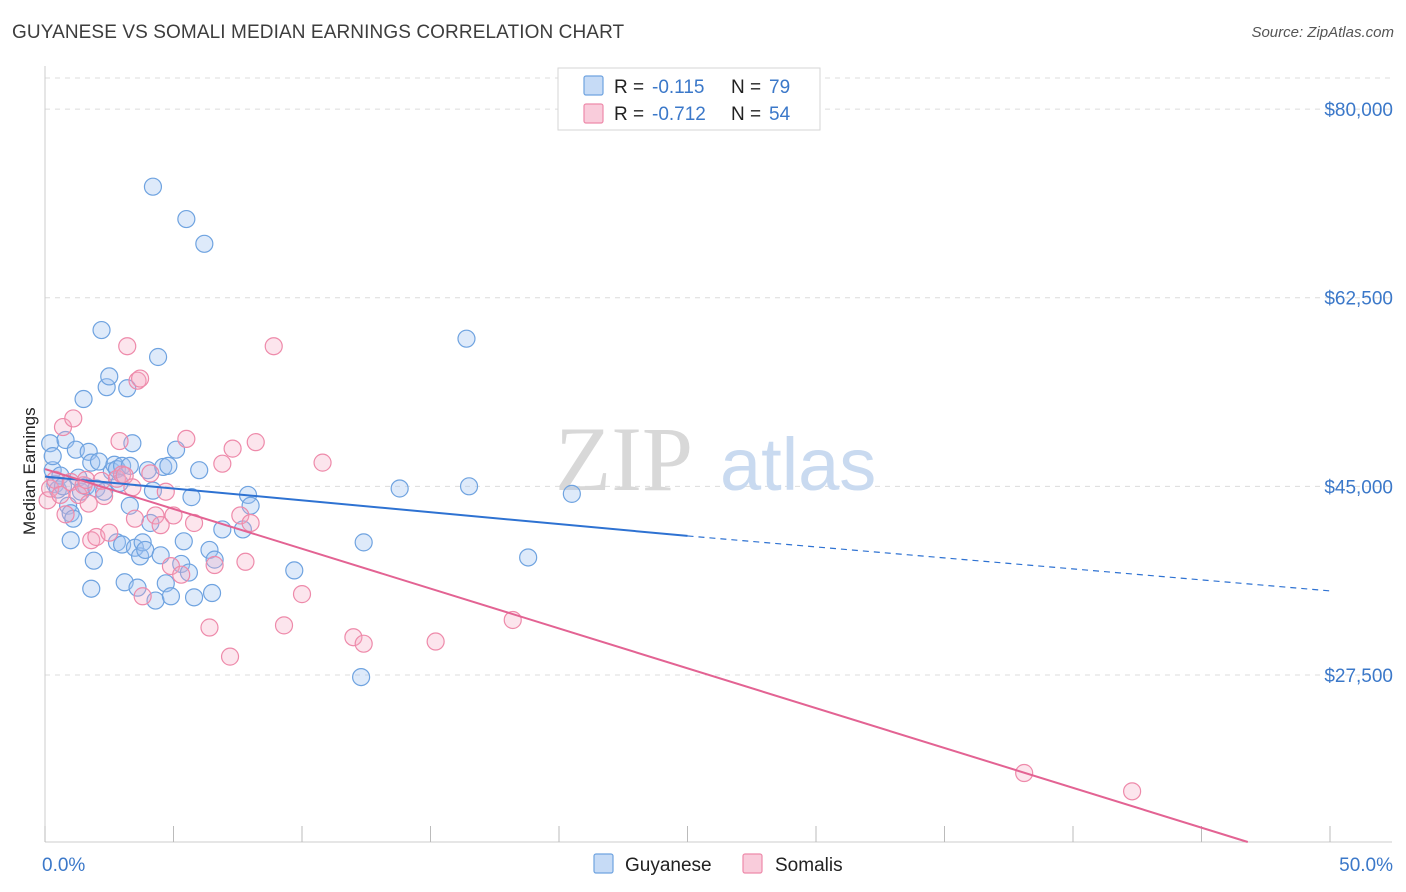 This screenshot has height=892, width=1406. I want to click on bottom-legend-somalis: Somalis, so click(809, 865).